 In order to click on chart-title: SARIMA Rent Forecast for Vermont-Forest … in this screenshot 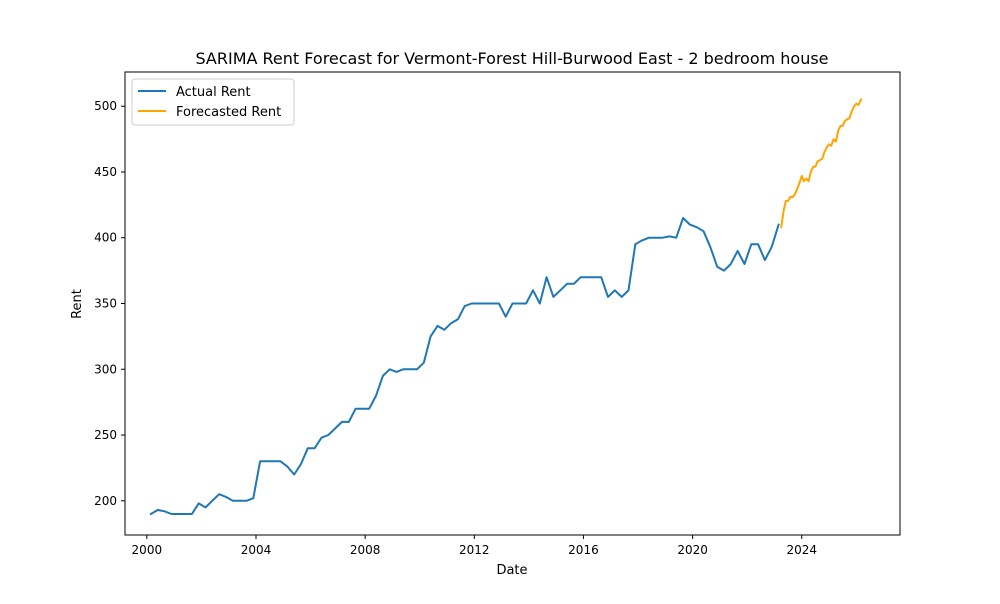, I will do `click(511, 58)`.